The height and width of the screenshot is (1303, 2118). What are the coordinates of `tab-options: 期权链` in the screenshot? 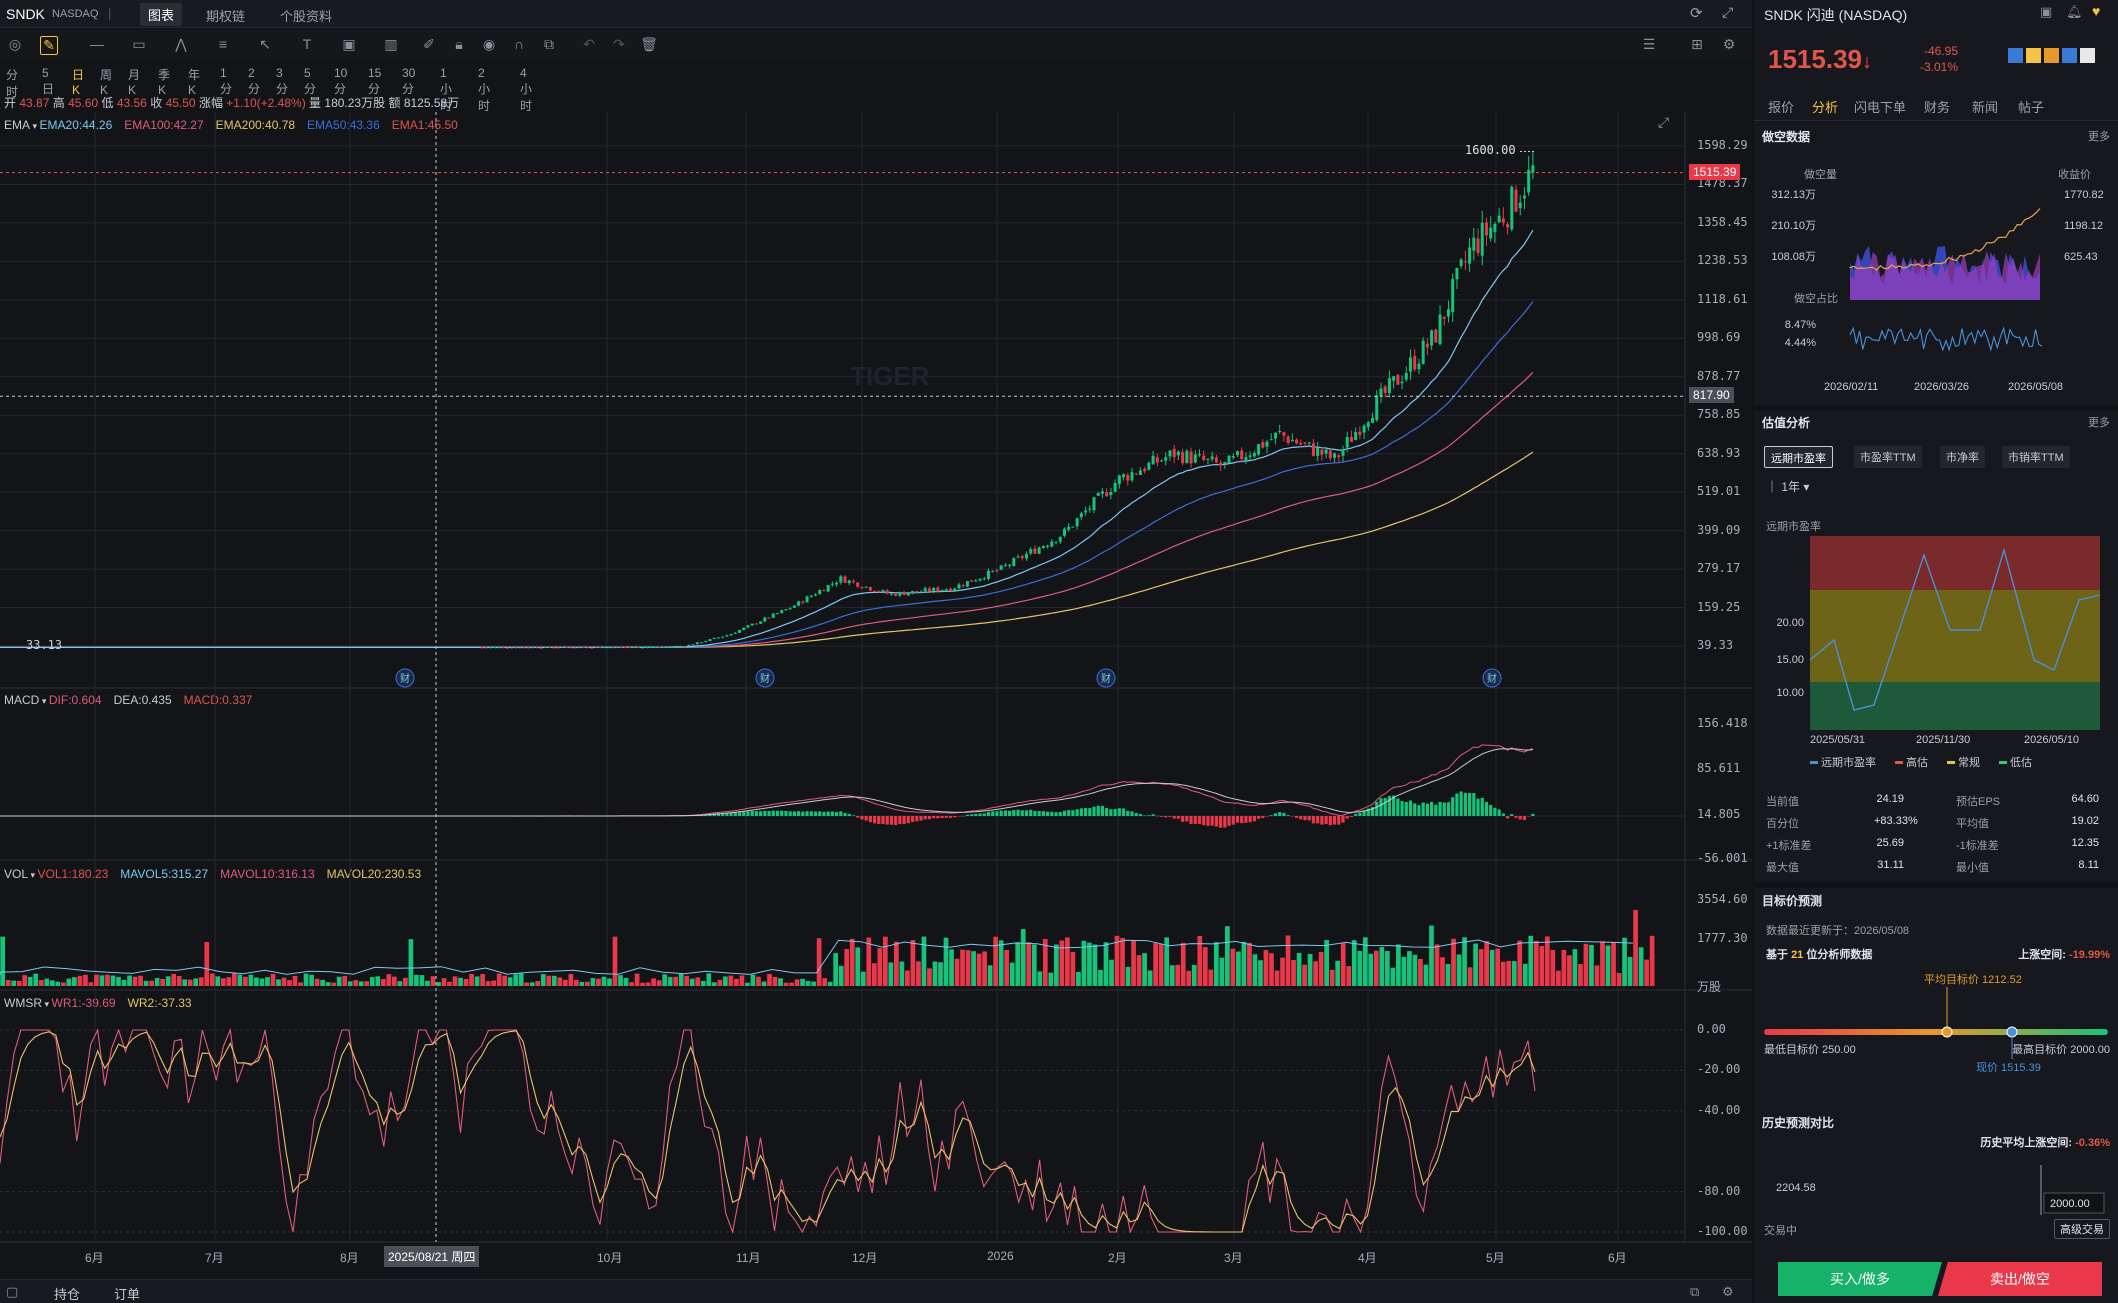 It's located at (226, 16).